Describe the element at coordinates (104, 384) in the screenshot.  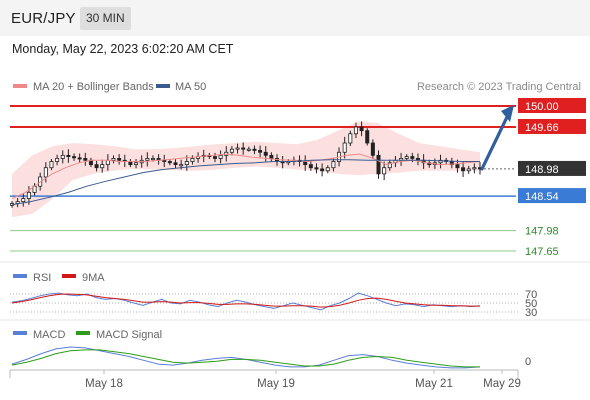
I see `x-tick-label: May 18` at that location.